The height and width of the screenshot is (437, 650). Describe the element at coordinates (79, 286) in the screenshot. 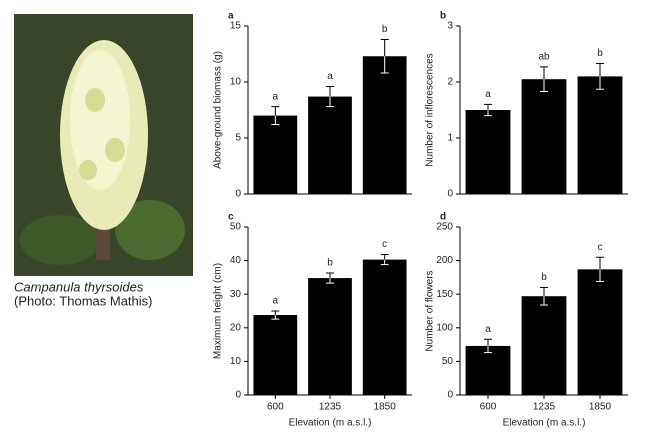

I see `photo-caption: Campanula thyrsoides` at that location.